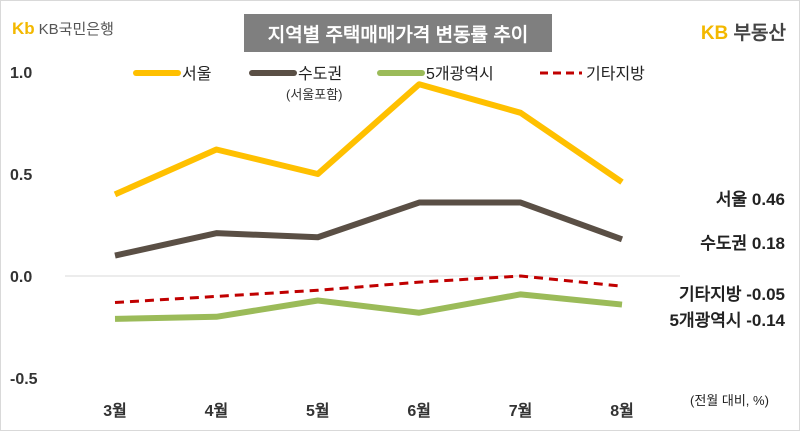  Describe the element at coordinates (622, 411) in the screenshot. I see `x-tick-label: 8월` at that location.